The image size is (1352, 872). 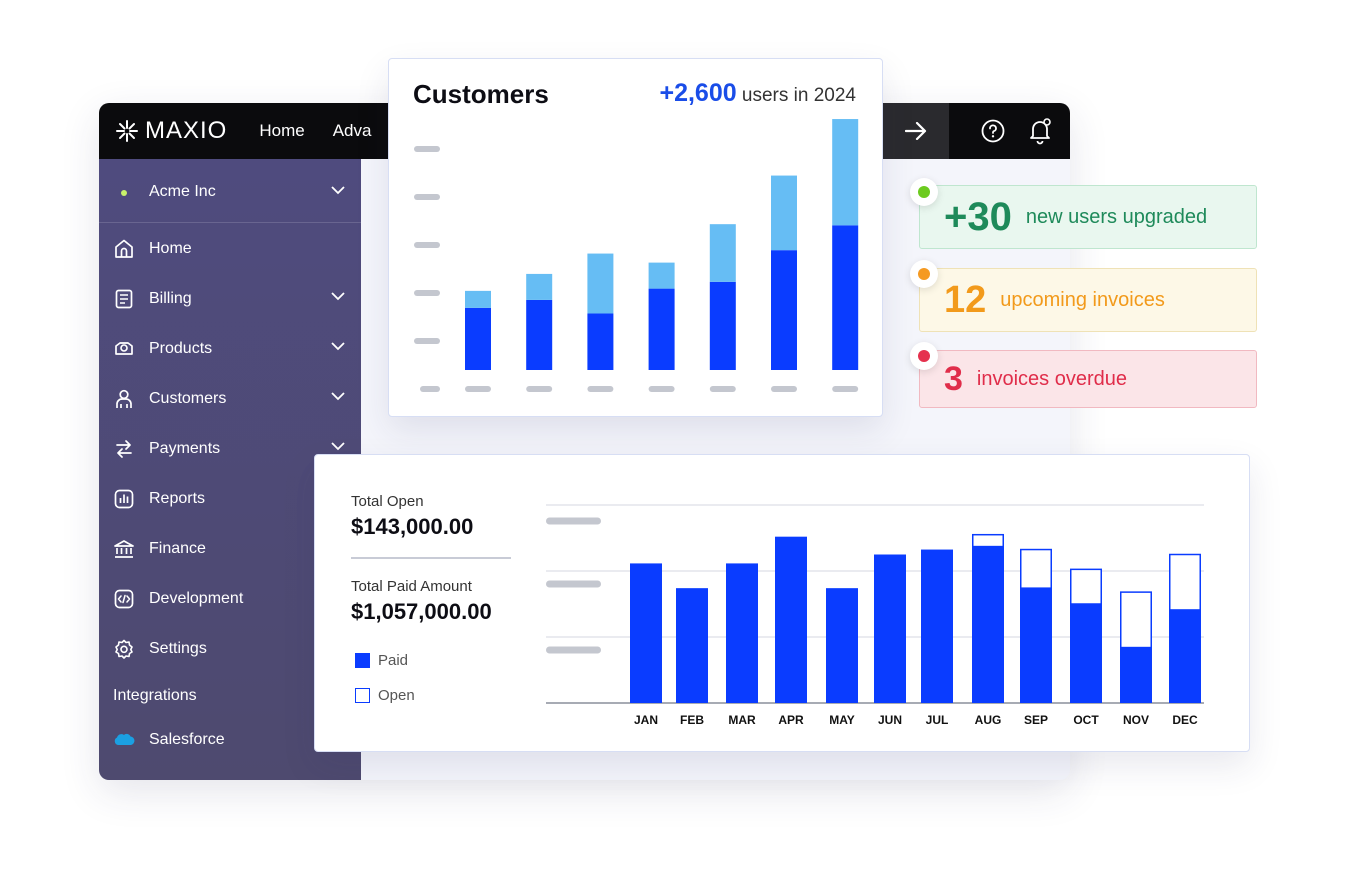 What do you see at coordinates (170, 248) in the screenshot?
I see `sidebar-item-label: Home` at bounding box center [170, 248].